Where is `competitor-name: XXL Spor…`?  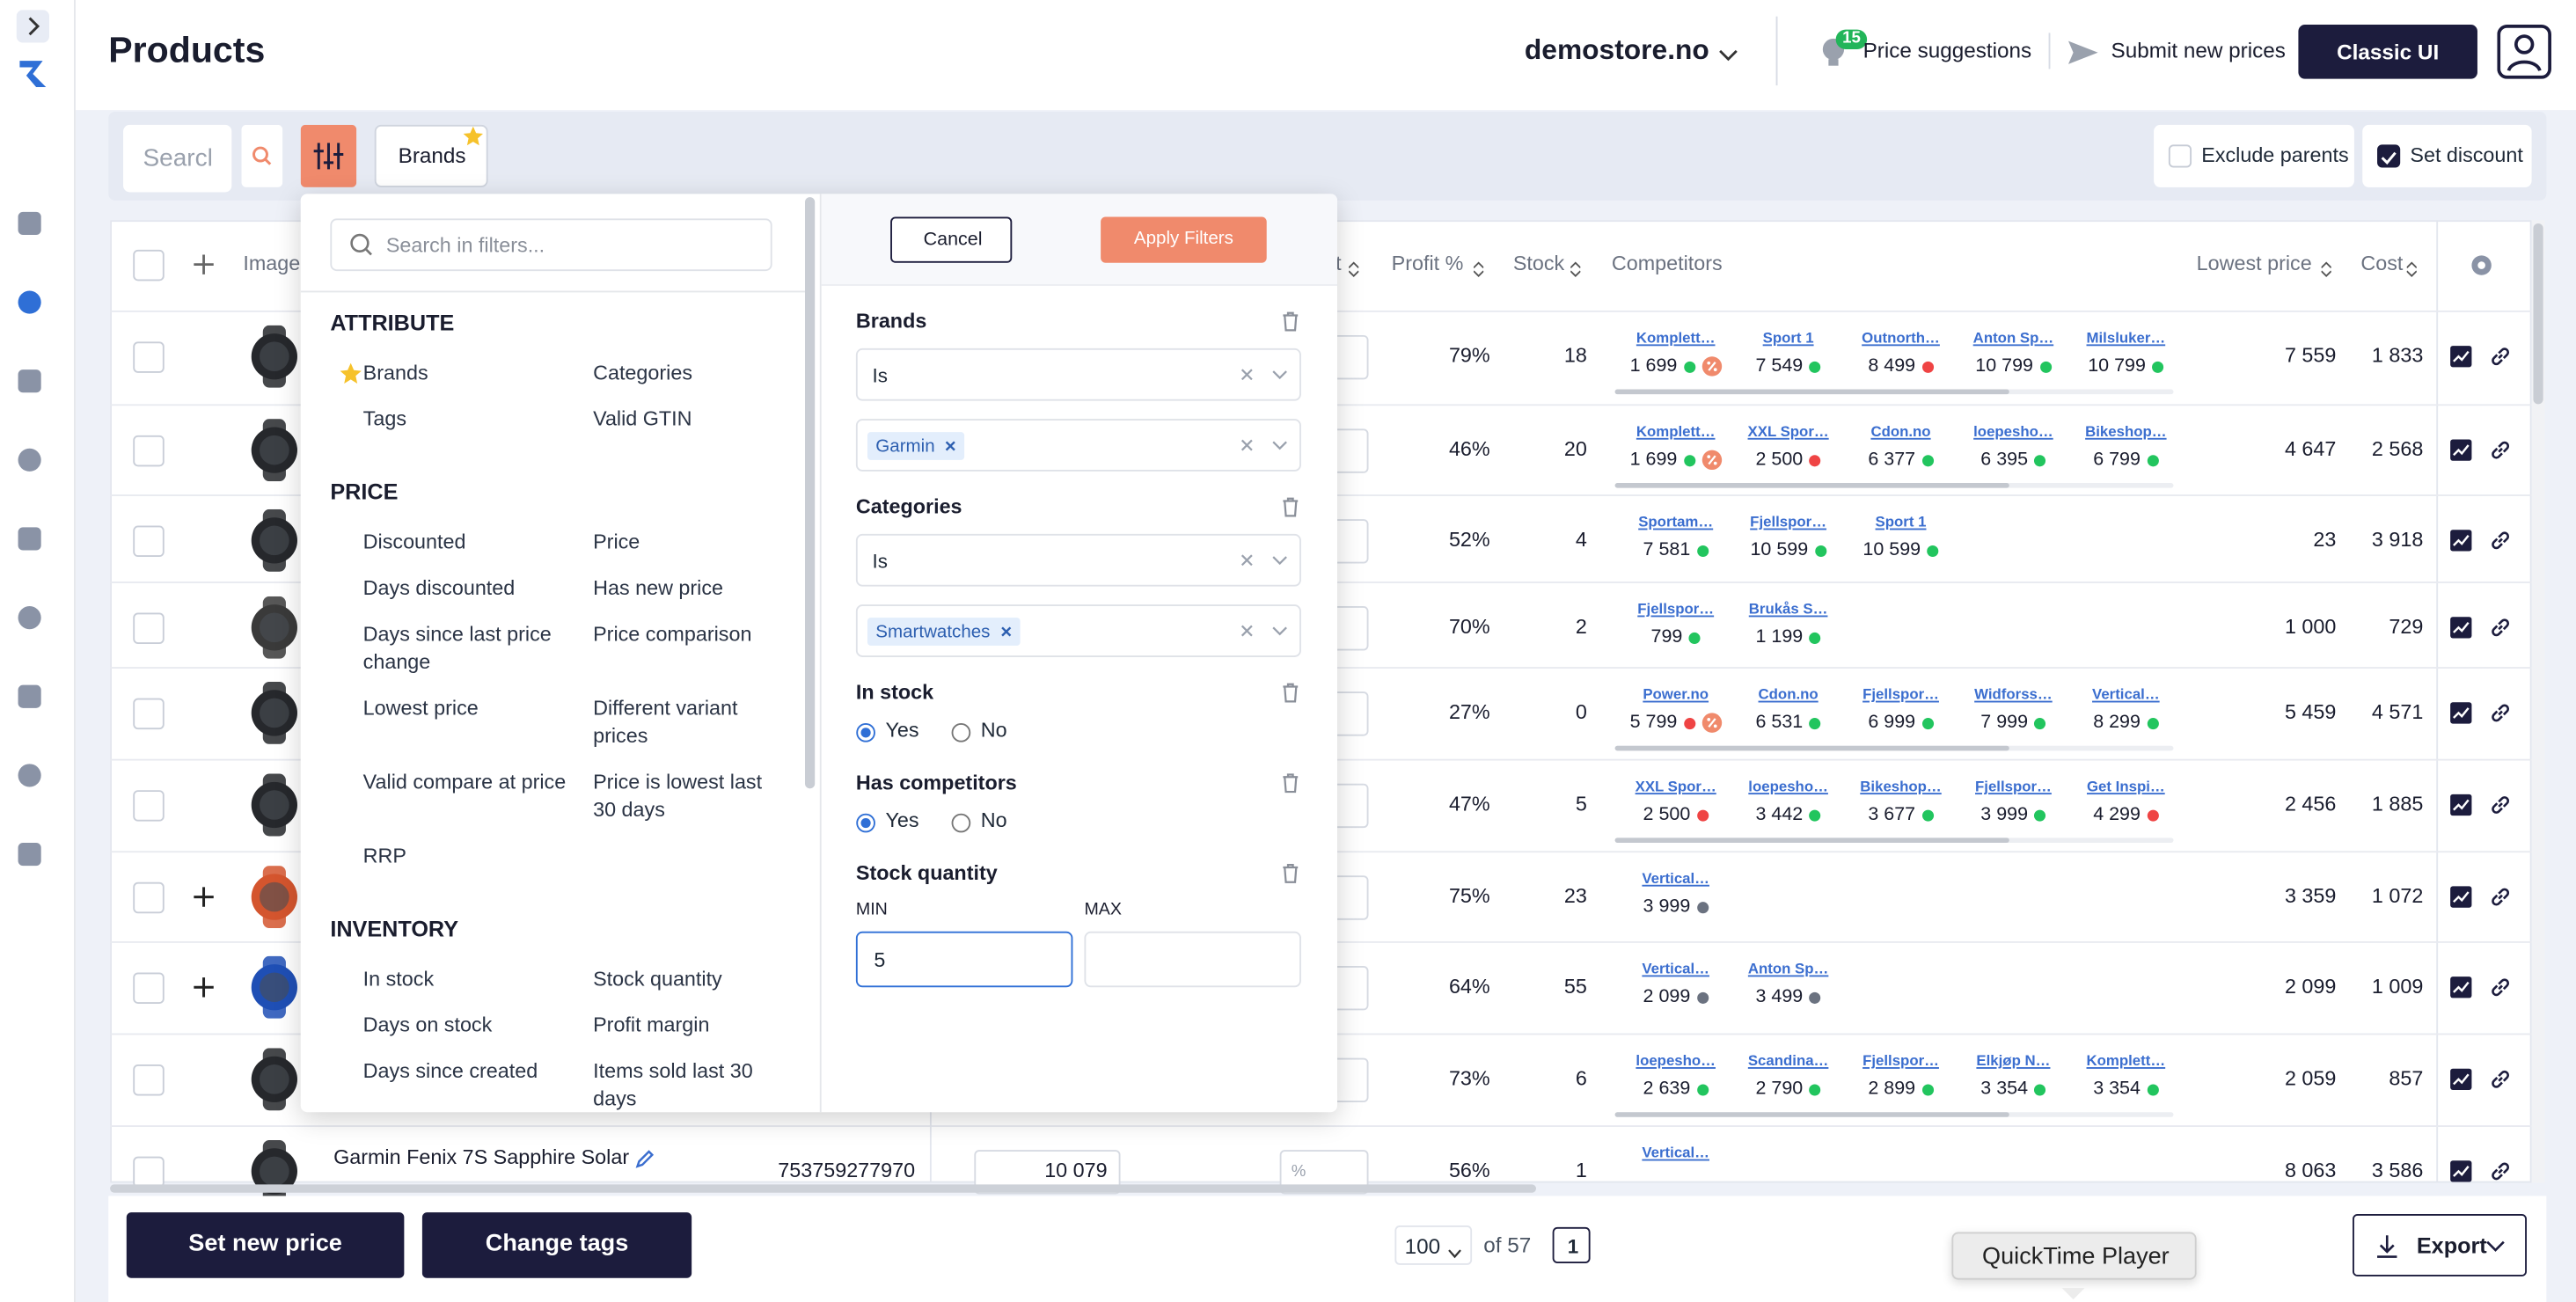 competitor-name: XXL Spor… is located at coordinates (1675, 787).